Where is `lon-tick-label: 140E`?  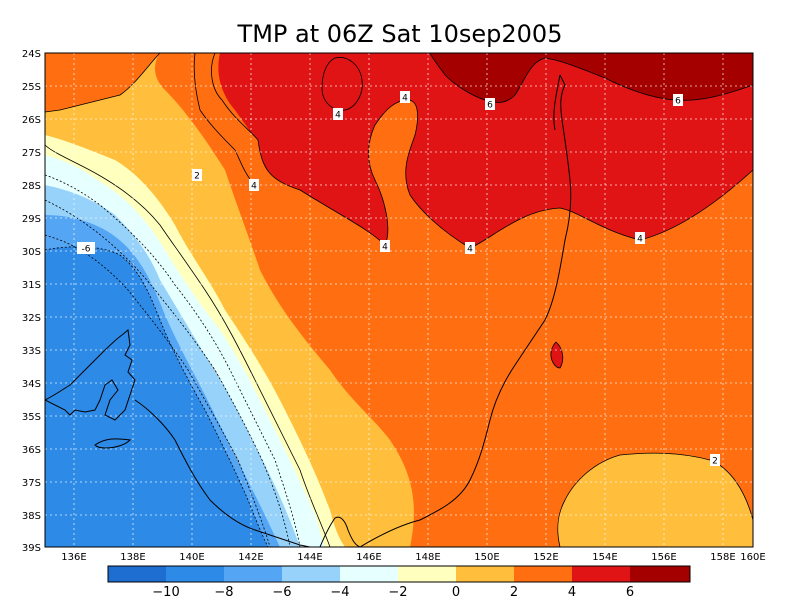 lon-tick-label: 140E is located at coordinates (191, 557).